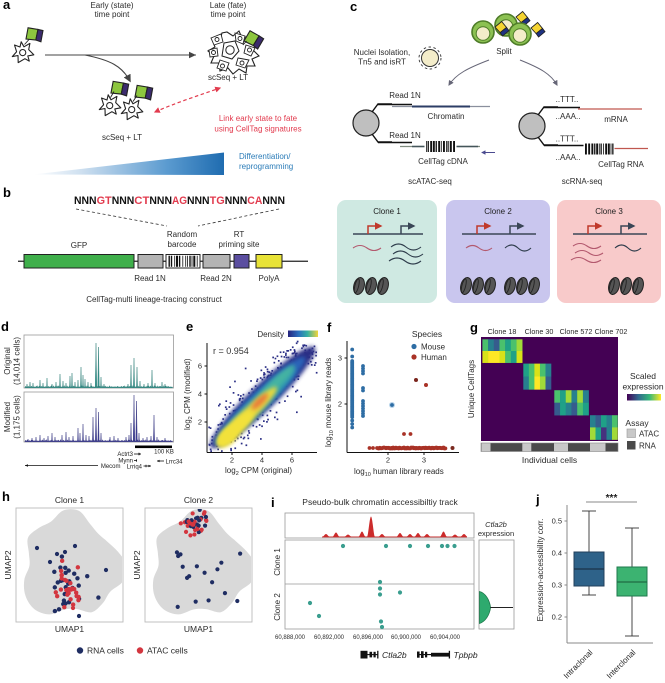 The width and height of the screenshot is (665, 683). Describe the element at coordinates (111, 467) in the screenshot. I see `svg-text: Mecom` at that location.